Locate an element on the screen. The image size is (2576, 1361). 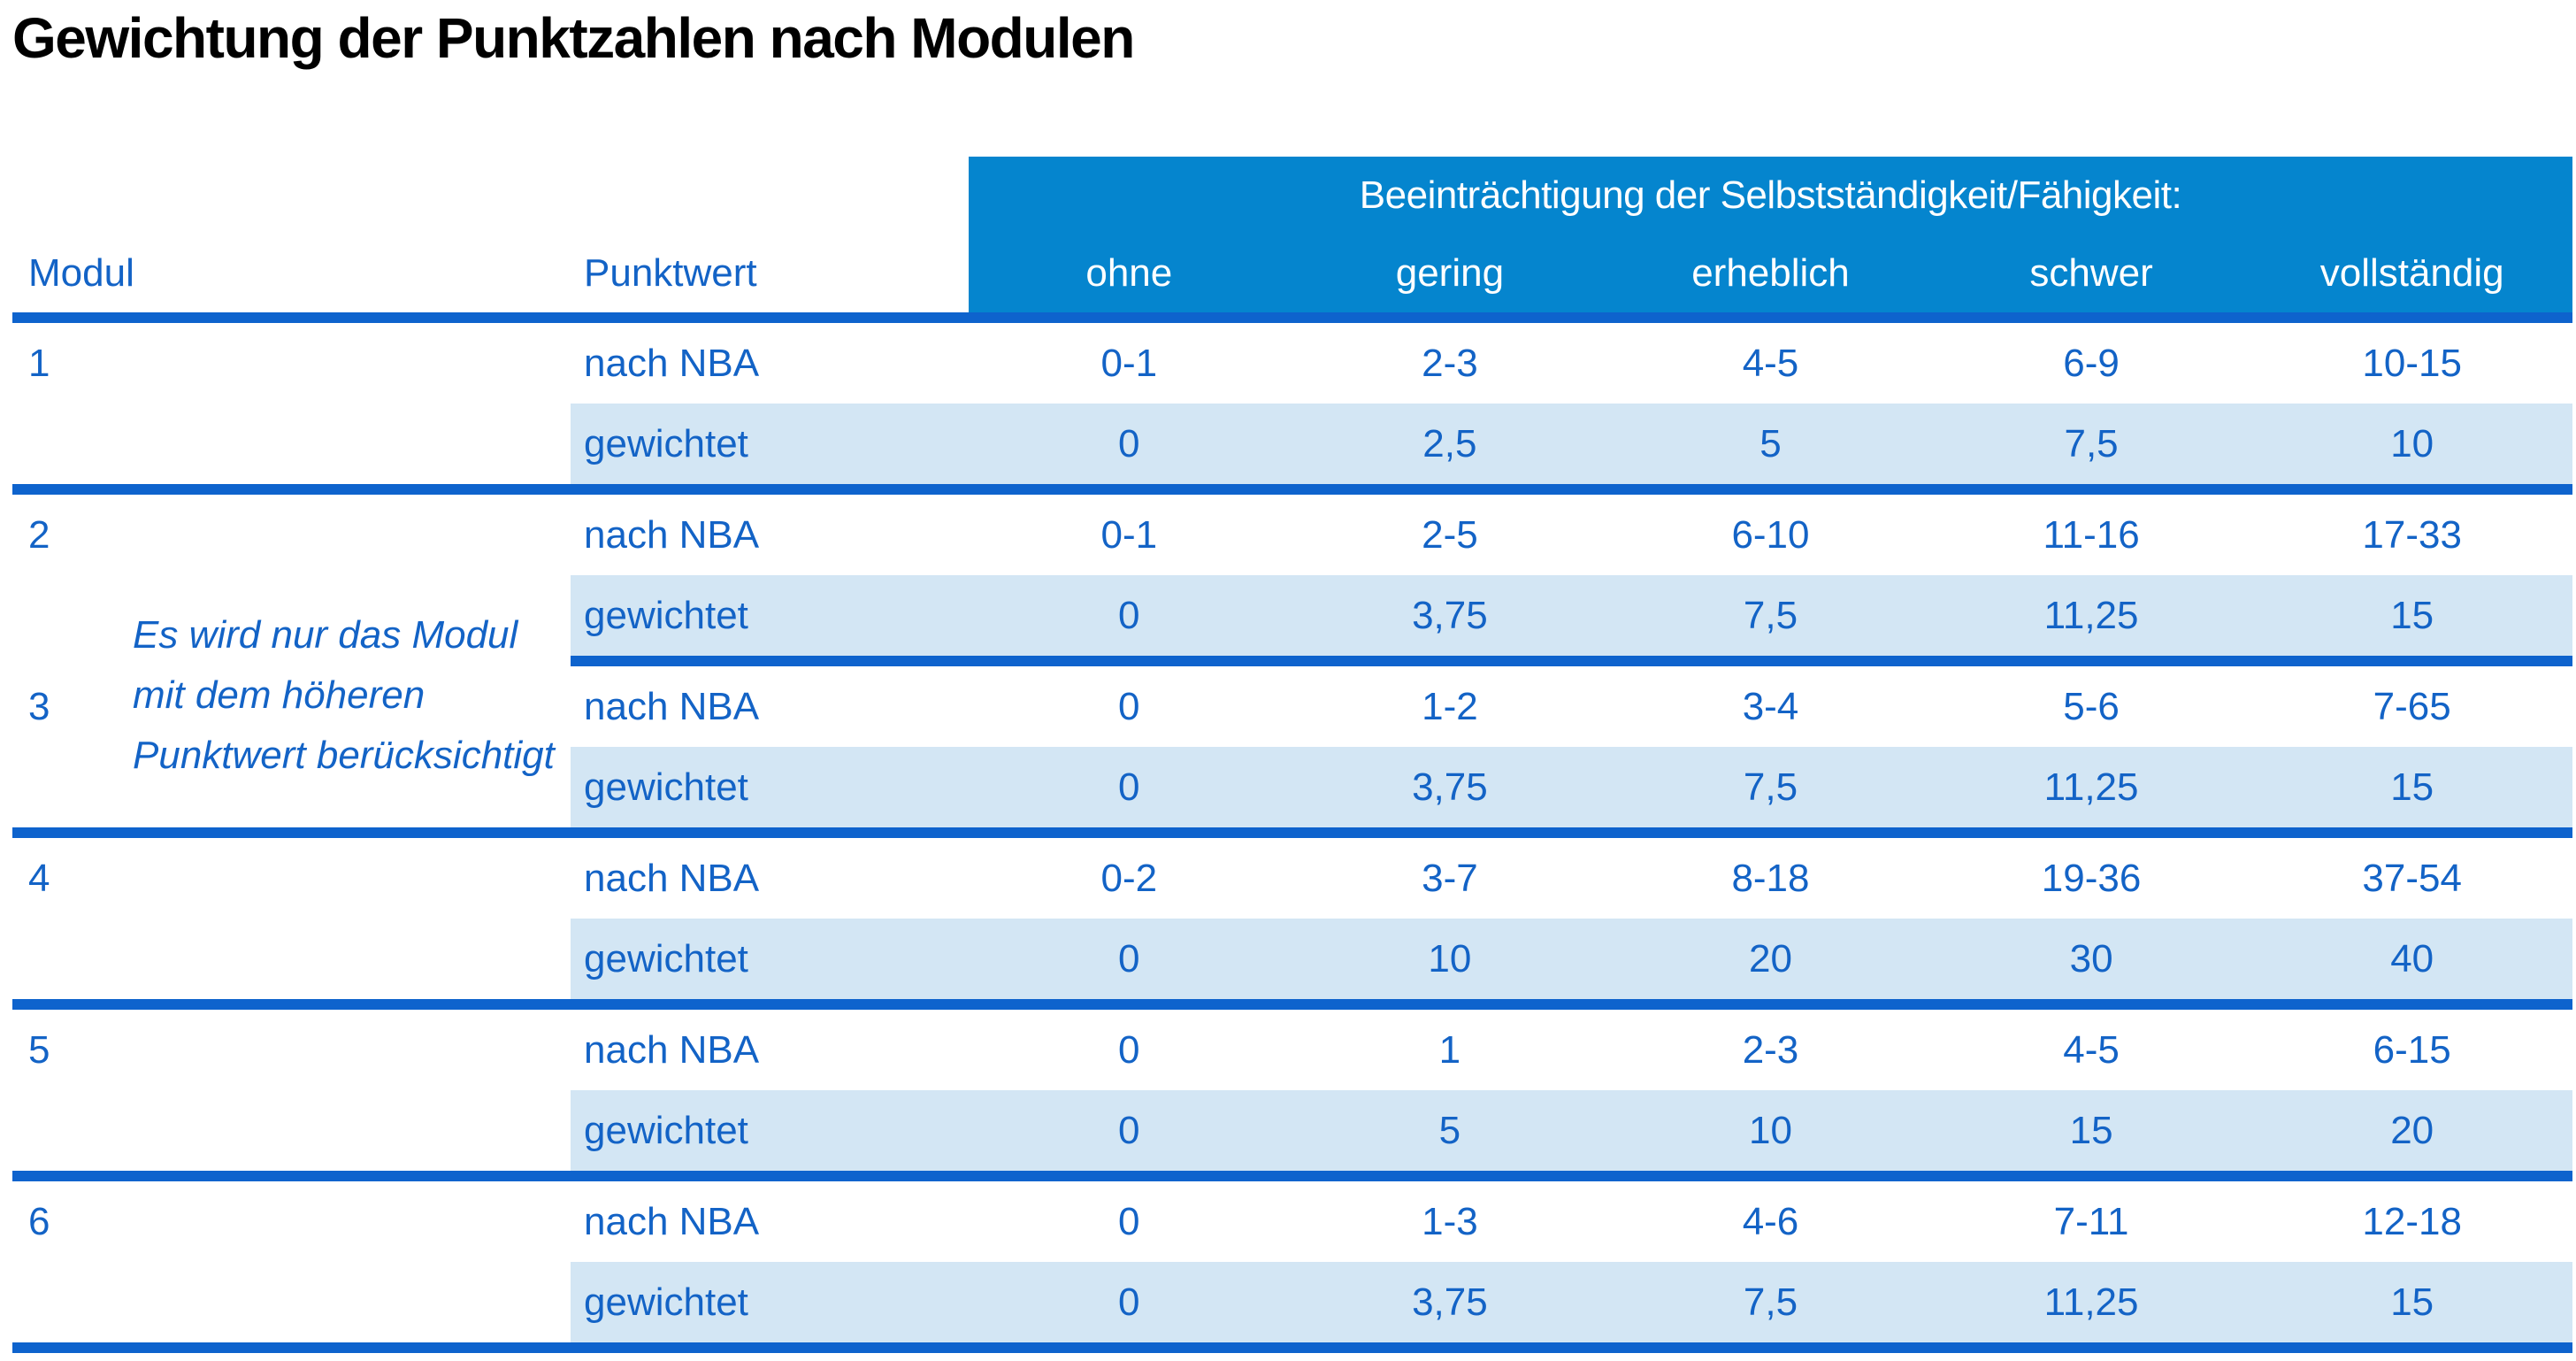
table-cell: 4-6 is located at coordinates (1770, 1221).